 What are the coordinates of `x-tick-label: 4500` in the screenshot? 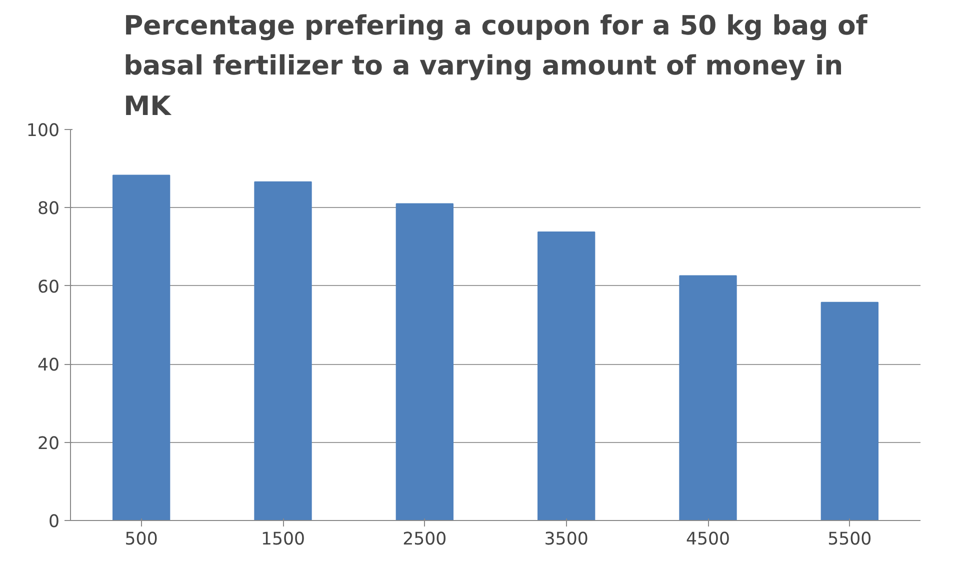 It's located at (708, 540).